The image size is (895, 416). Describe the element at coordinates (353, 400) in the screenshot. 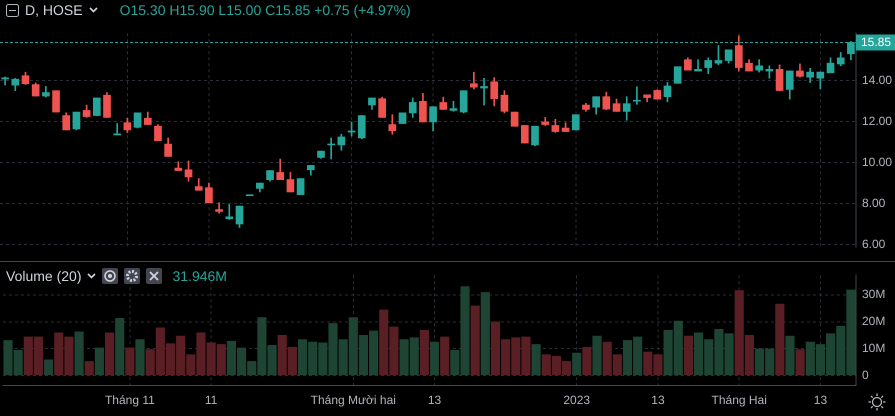

I see `x-tick-label: Tháng Mười hai` at that location.